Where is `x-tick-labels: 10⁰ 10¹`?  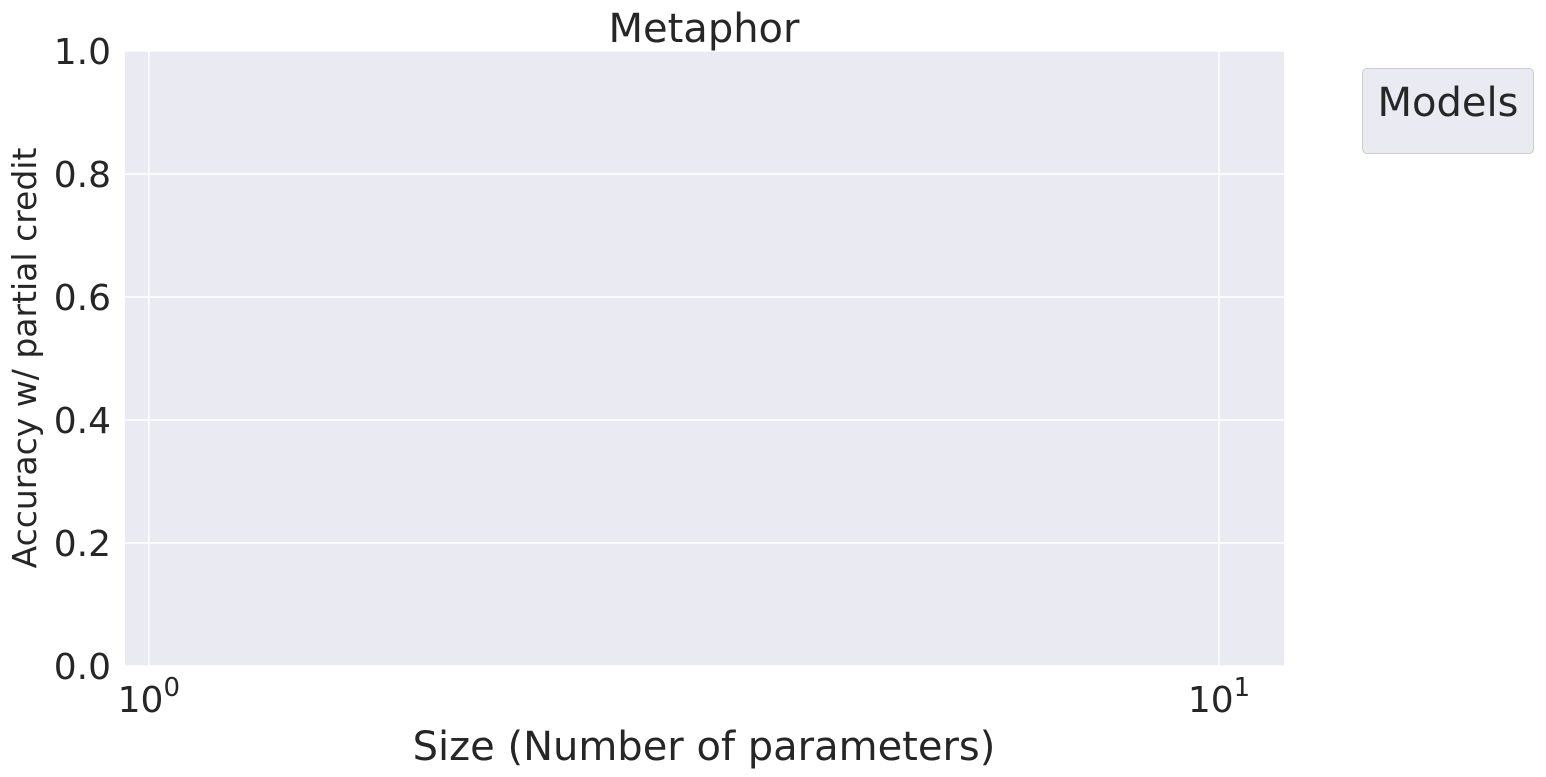
x-tick-labels: 10⁰ 10¹ is located at coordinates (684, 697).